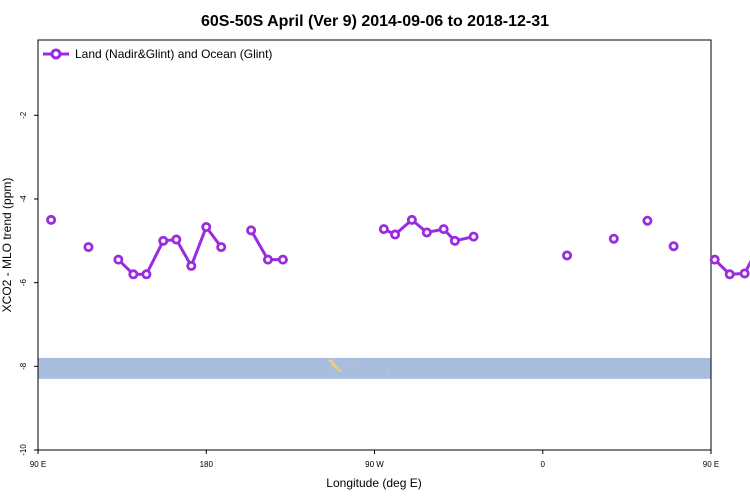 This screenshot has height=500, width=750. Describe the element at coordinates (373, 483) in the screenshot. I see `x-axis-label: Longitude (deg E)` at that location.